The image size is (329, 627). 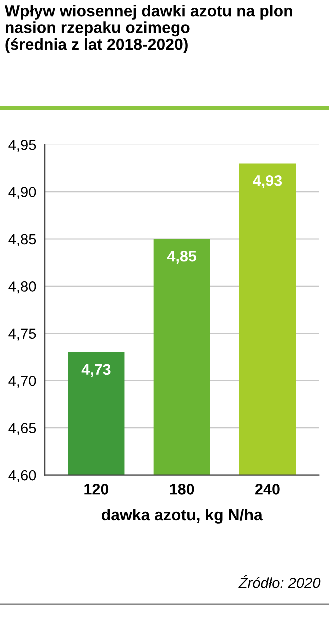 I want to click on y-tick-label: 4,70, so click(x=22, y=382).